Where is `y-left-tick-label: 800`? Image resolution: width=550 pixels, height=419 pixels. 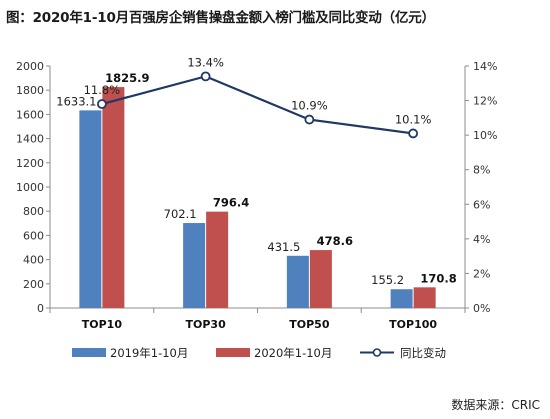 y-left-tick-label: 800 is located at coordinates (33, 211).